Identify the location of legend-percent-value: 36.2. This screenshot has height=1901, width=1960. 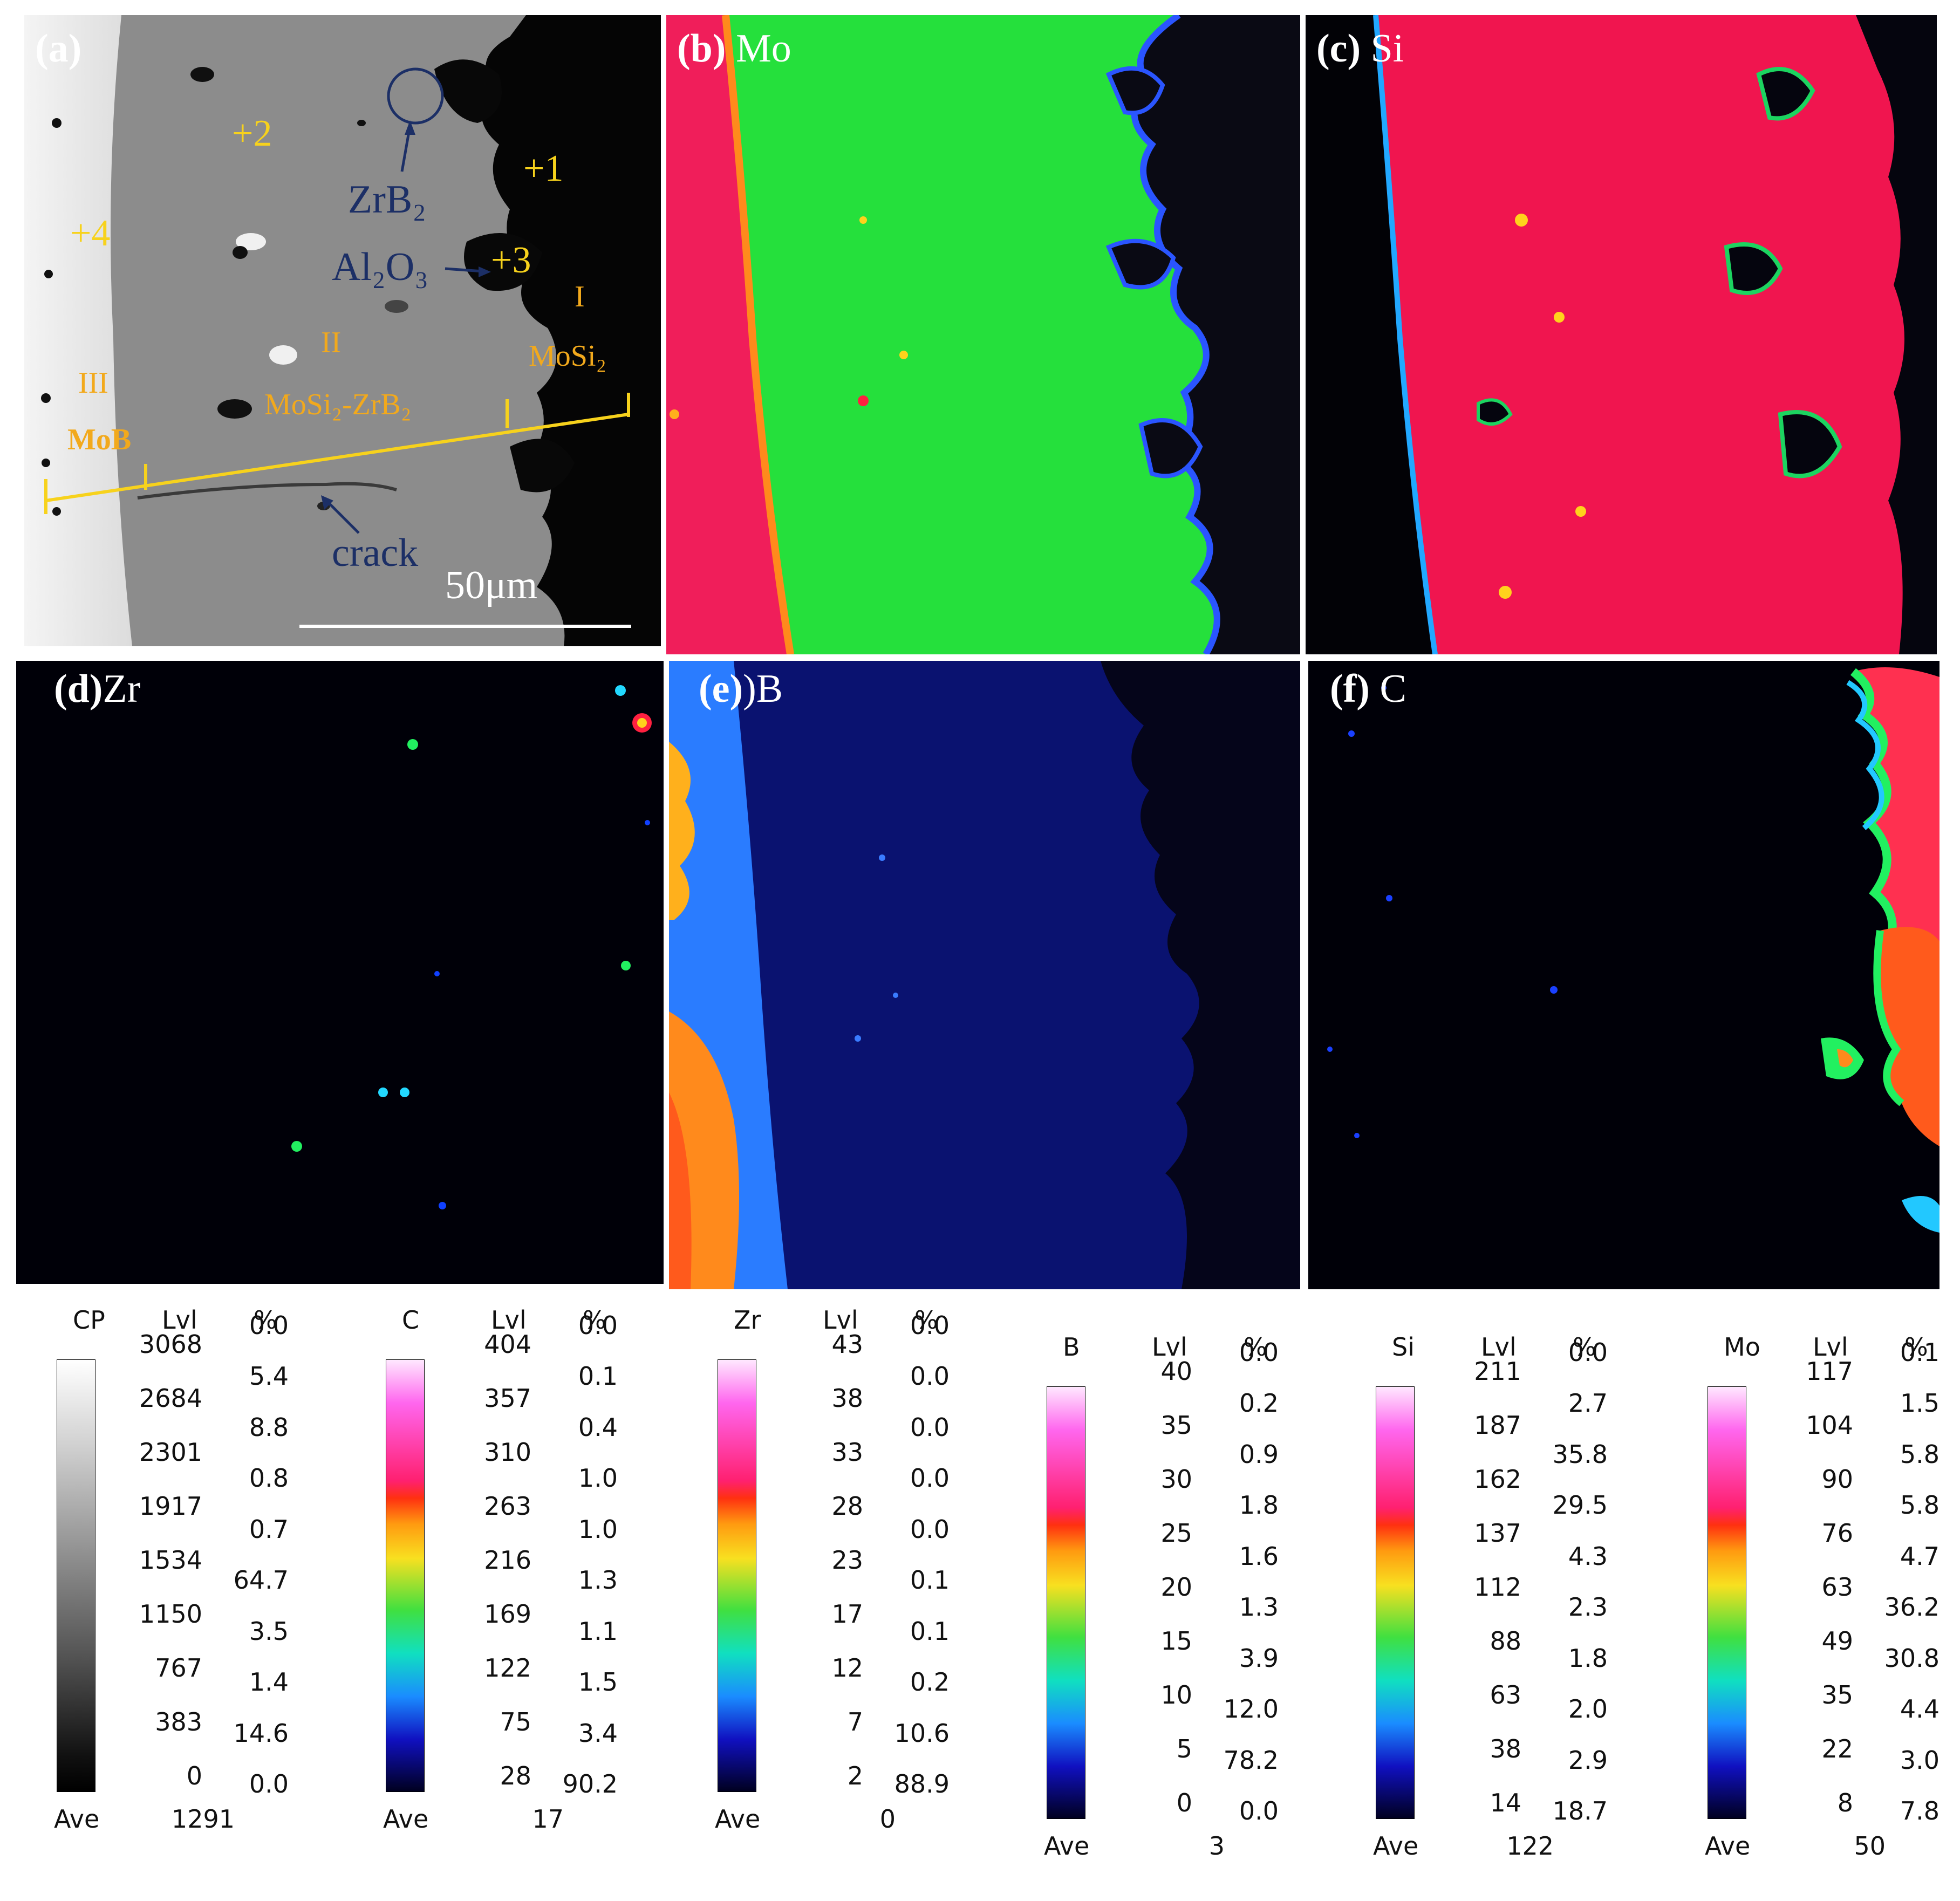
(1912, 1607).